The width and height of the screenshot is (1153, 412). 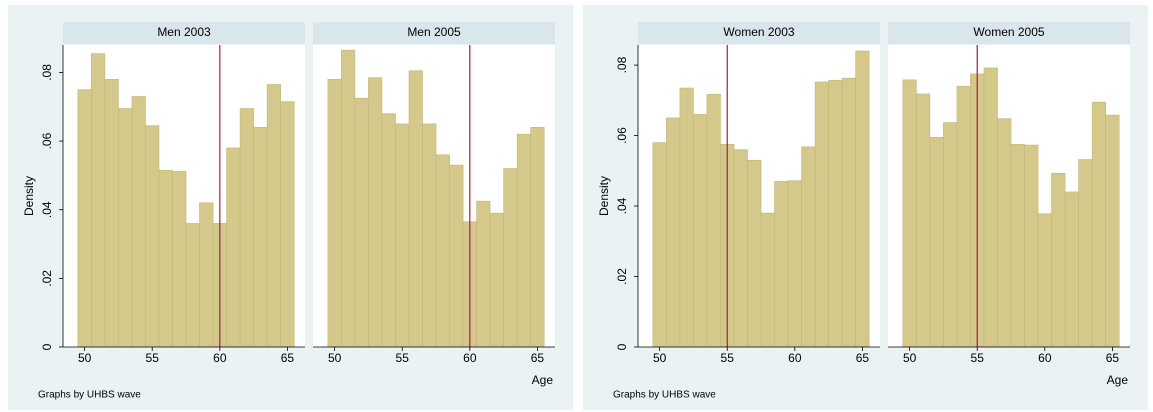 I want to click on panel-title: Men 2003, so click(x=184, y=32).